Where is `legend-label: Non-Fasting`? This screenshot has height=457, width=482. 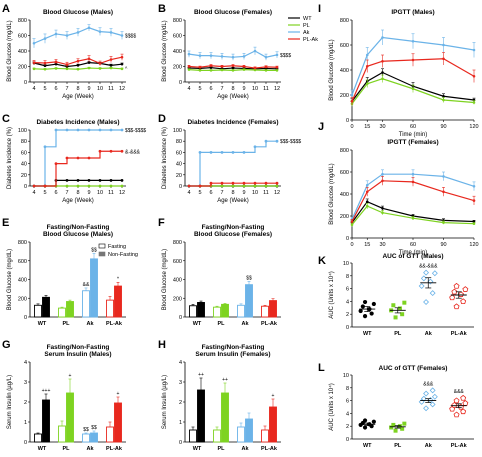 legend-label: Non-Fasting is located at coordinates (123, 255).